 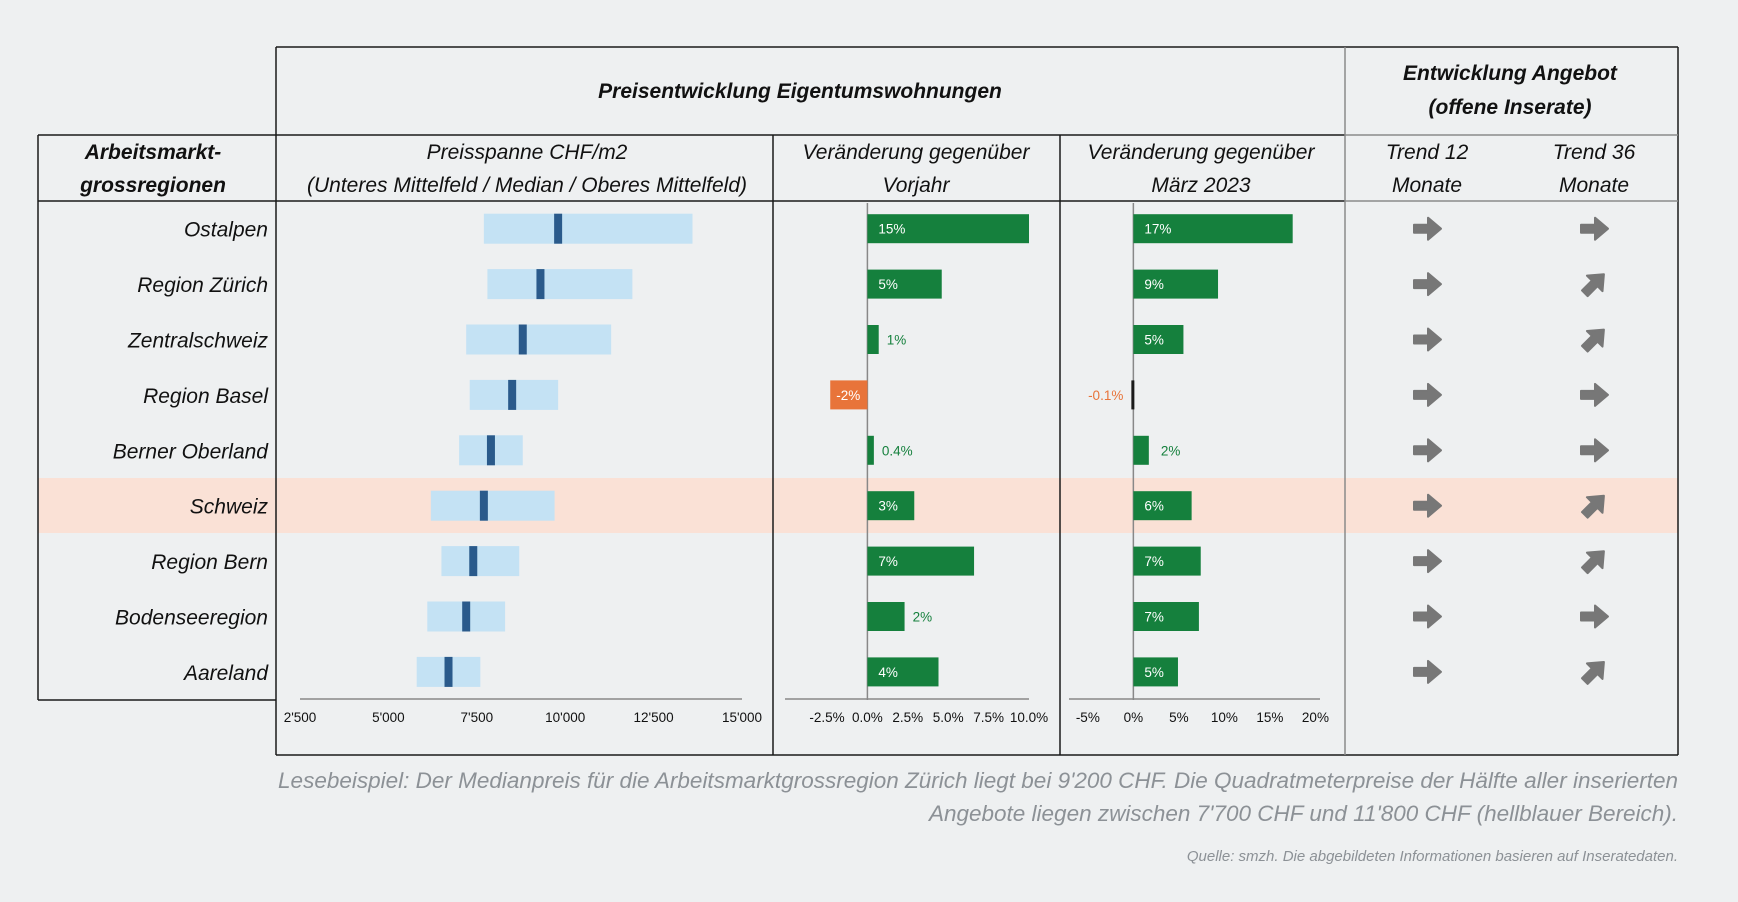 I want to click on trend36-arrow-icon-schweiz, so click(x=1592, y=506).